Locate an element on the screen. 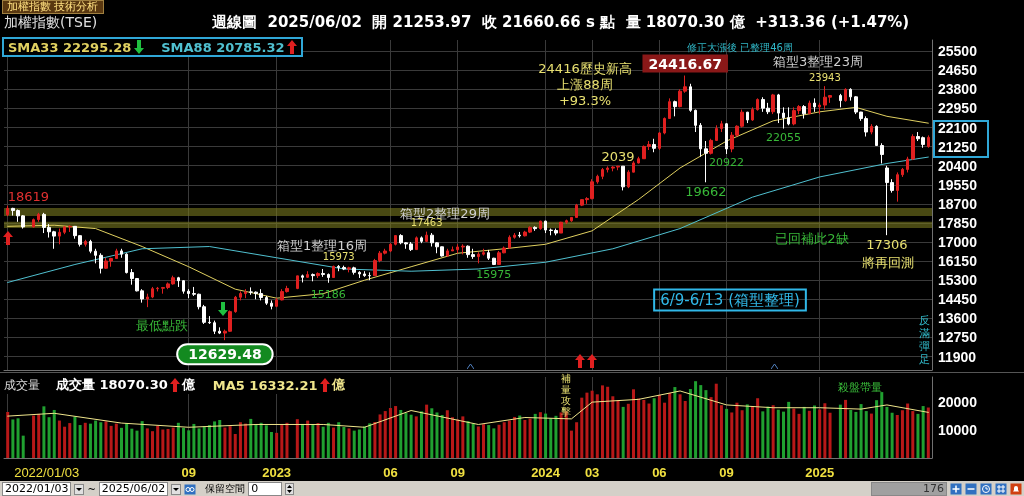 Image resolution: width=1024 pixels, height=496 pixels. x-tick-label: 06 is located at coordinates (659, 472).